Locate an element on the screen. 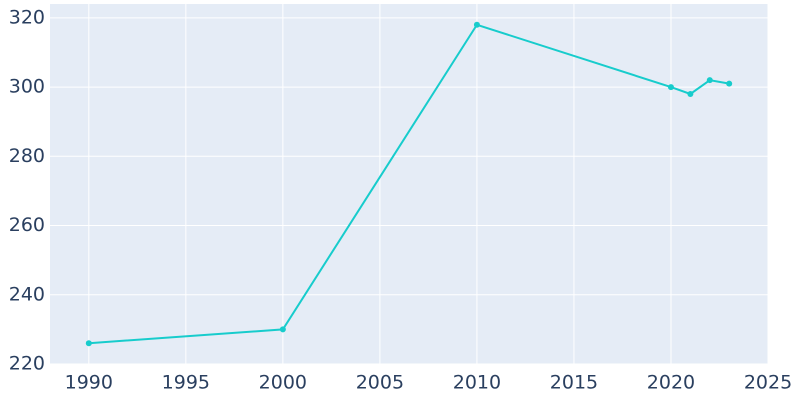 The image size is (800, 400). x-tick-label: 2000 is located at coordinates (283, 383).